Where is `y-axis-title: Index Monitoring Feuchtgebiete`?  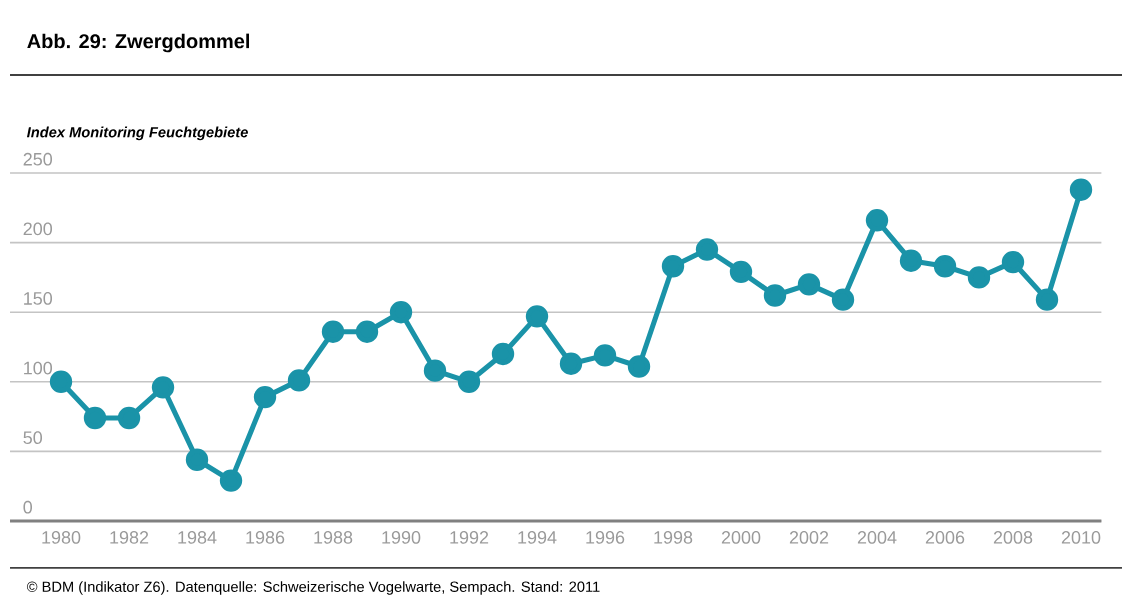 y-axis-title: Index Monitoring Feuchtgebiete is located at coordinates (137, 133).